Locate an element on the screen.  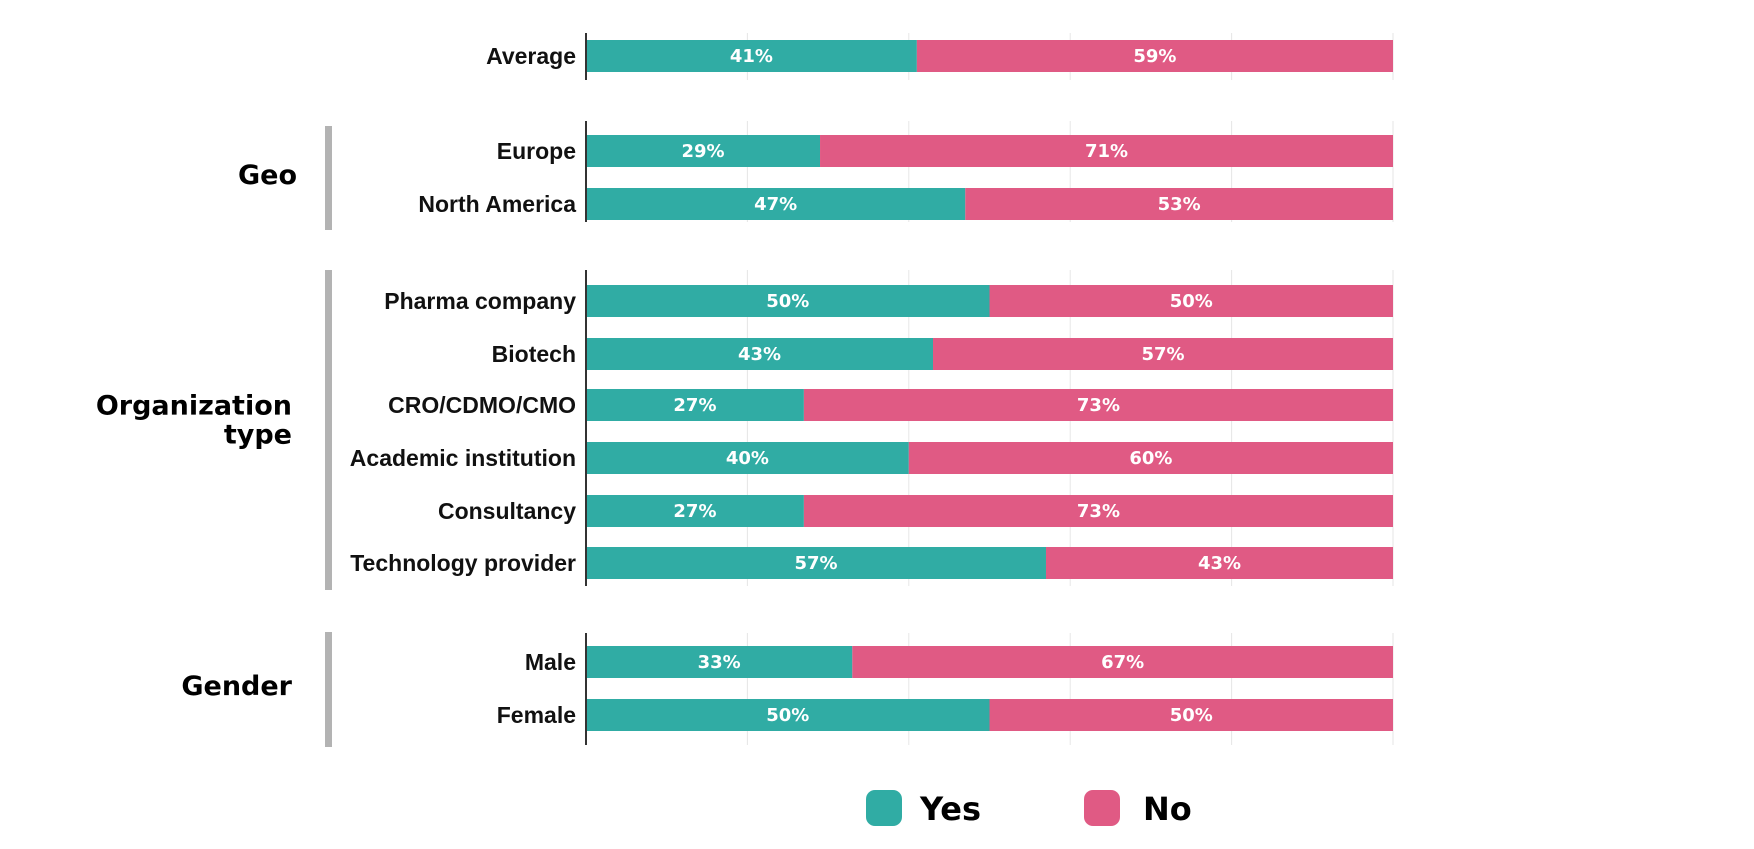
legend: Yes No is located at coordinates (1029, 809).